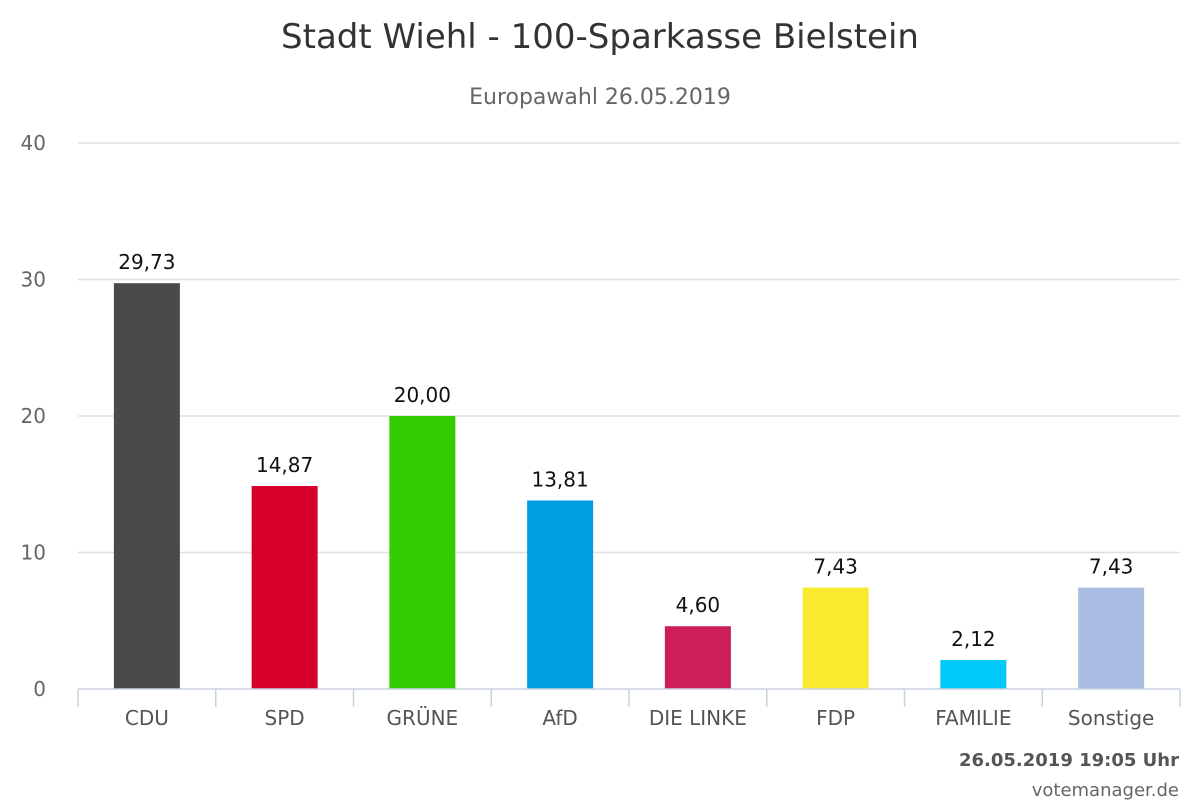 This screenshot has height=804, width=1200. I want to click on chart-subtitle: Europawahl 26.05.2019, so click(600, 97).